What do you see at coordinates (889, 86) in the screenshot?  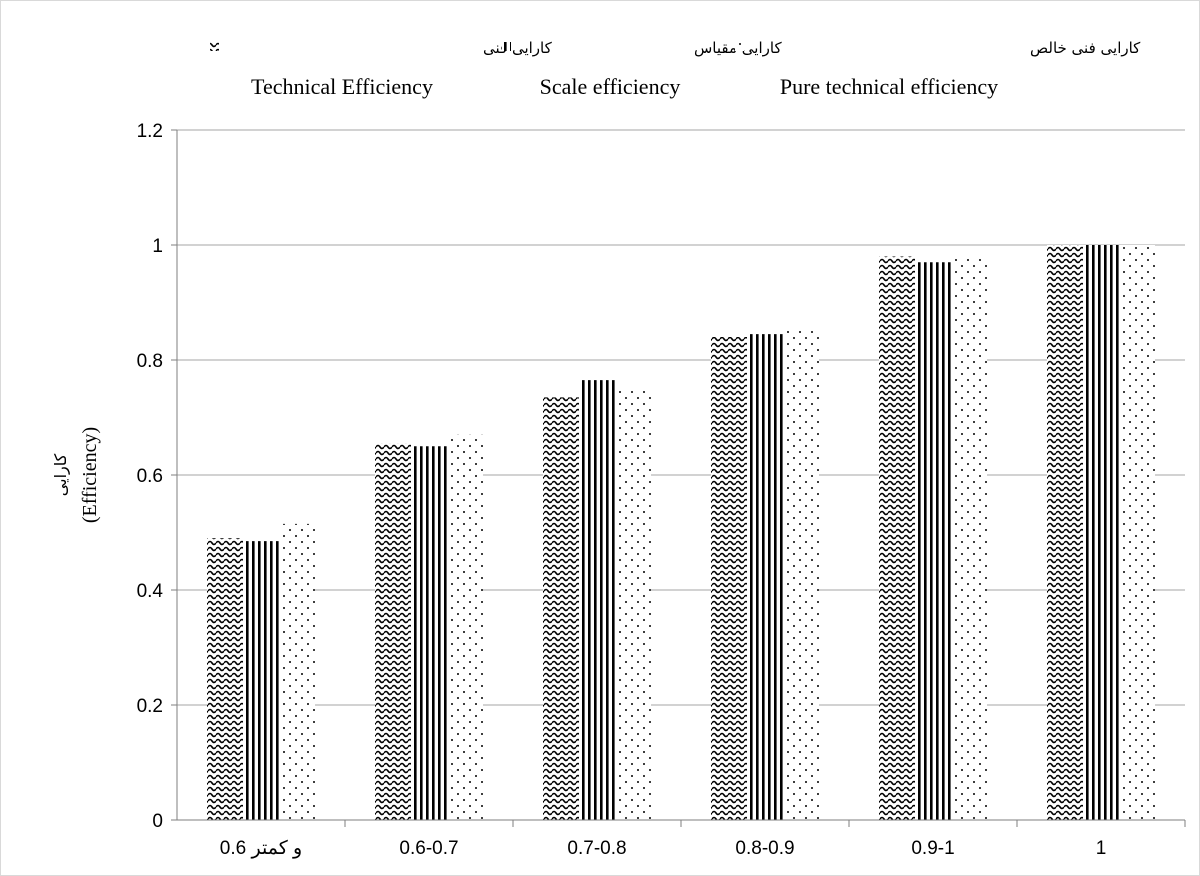 I see `legend-label-en: Pure technical efficiency` at bounding box center [889, 86].